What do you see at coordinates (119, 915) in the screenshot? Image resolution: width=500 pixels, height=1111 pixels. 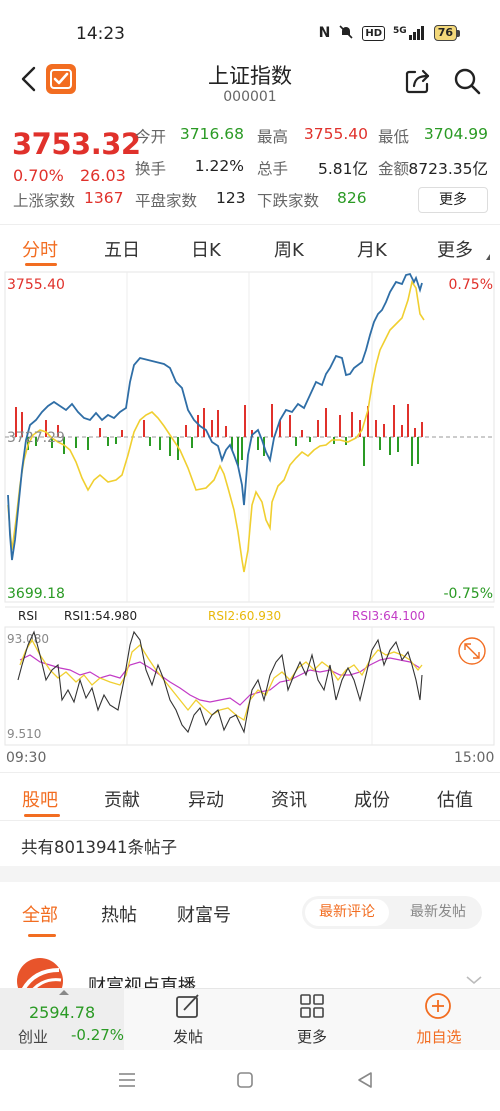 I see `filter-hot: 热帖` at bounding box center [119, 915].